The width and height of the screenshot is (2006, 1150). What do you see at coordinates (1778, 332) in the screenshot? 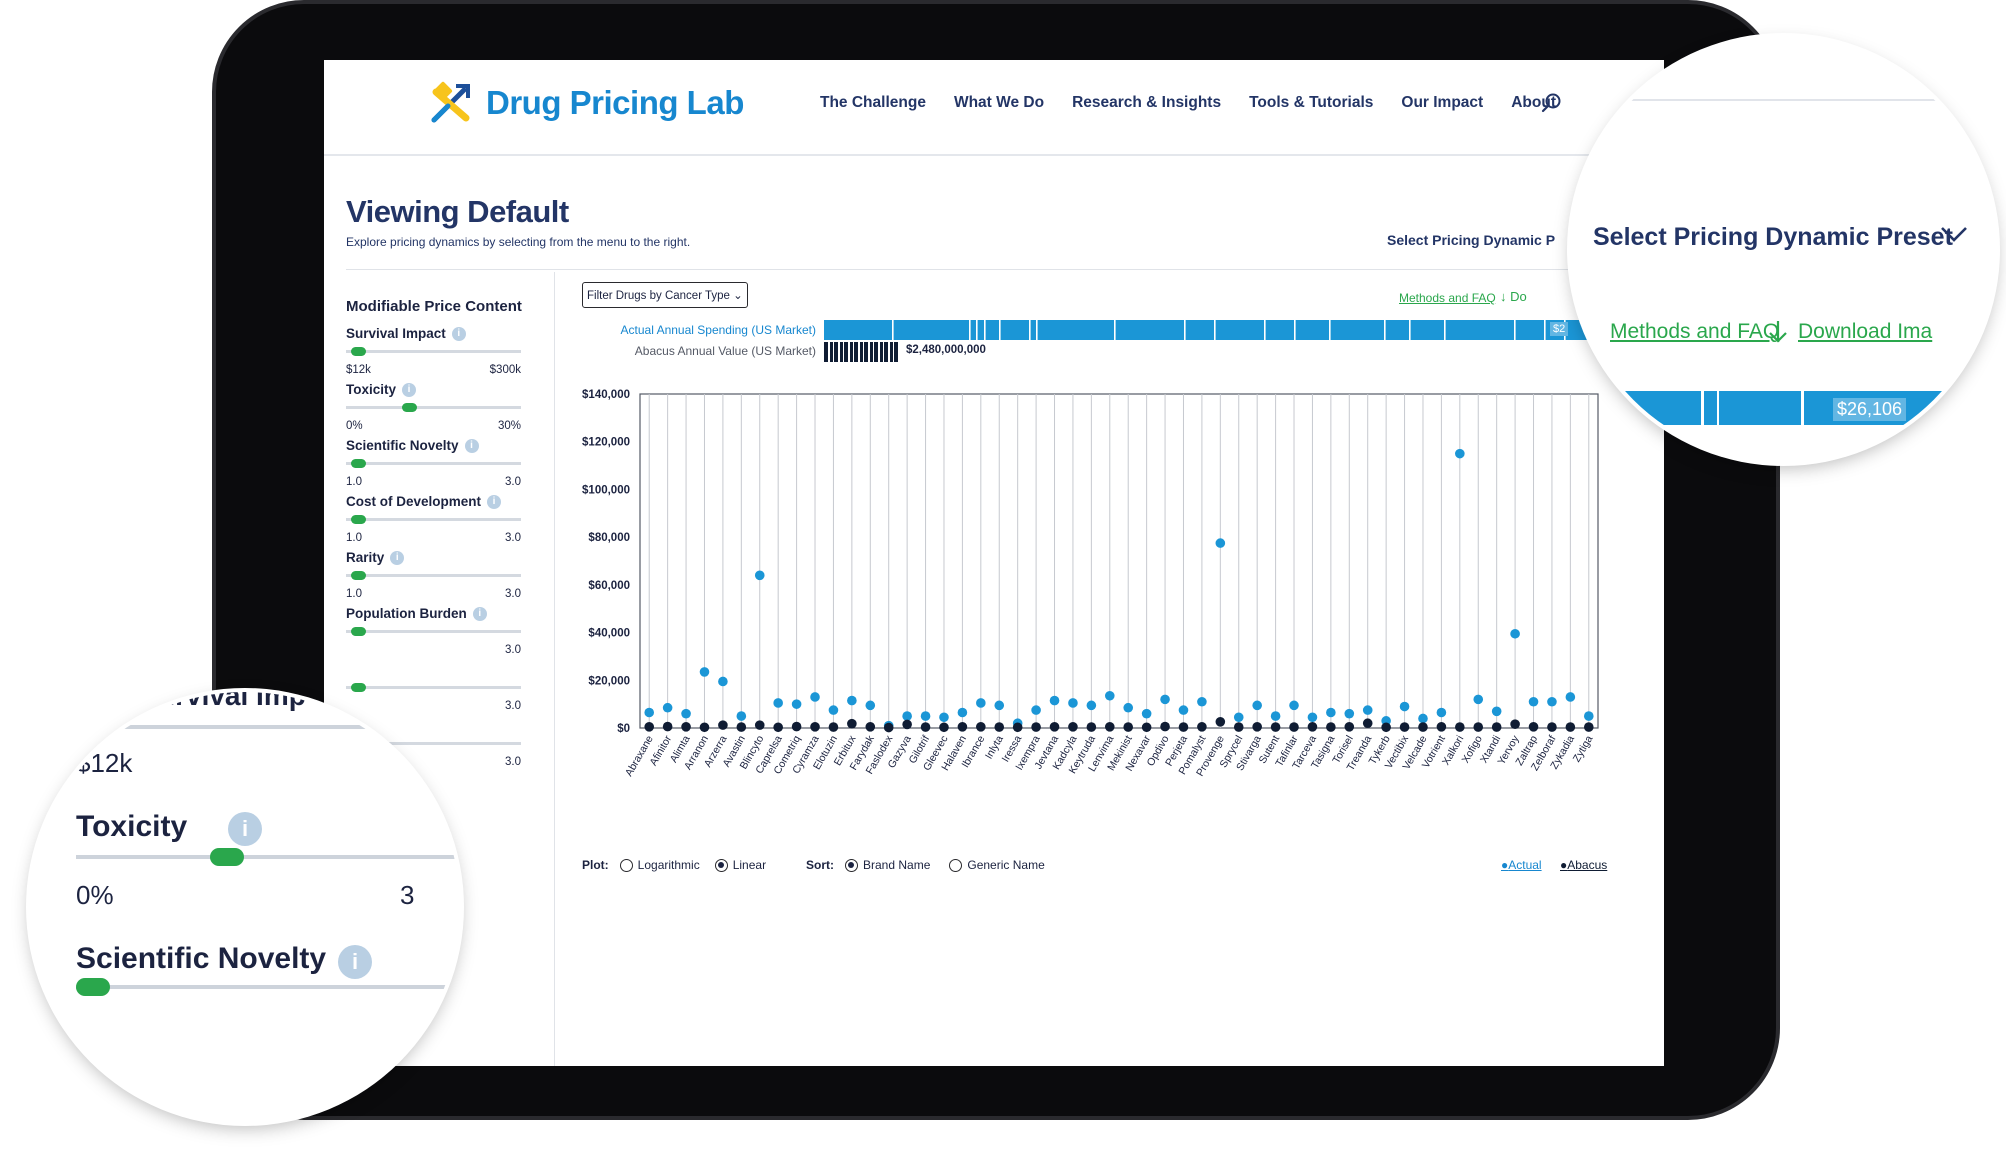
I see `download-arrow-icon` at bounding box center [1778, 332].